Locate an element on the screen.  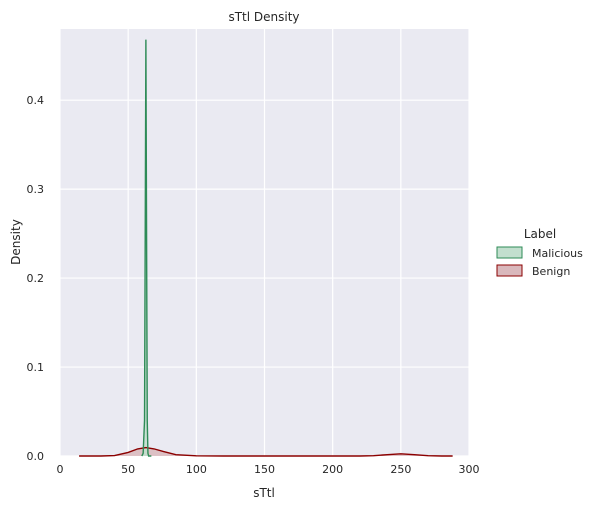
legend-swatch-malicious is located at coordinates (509, 252).